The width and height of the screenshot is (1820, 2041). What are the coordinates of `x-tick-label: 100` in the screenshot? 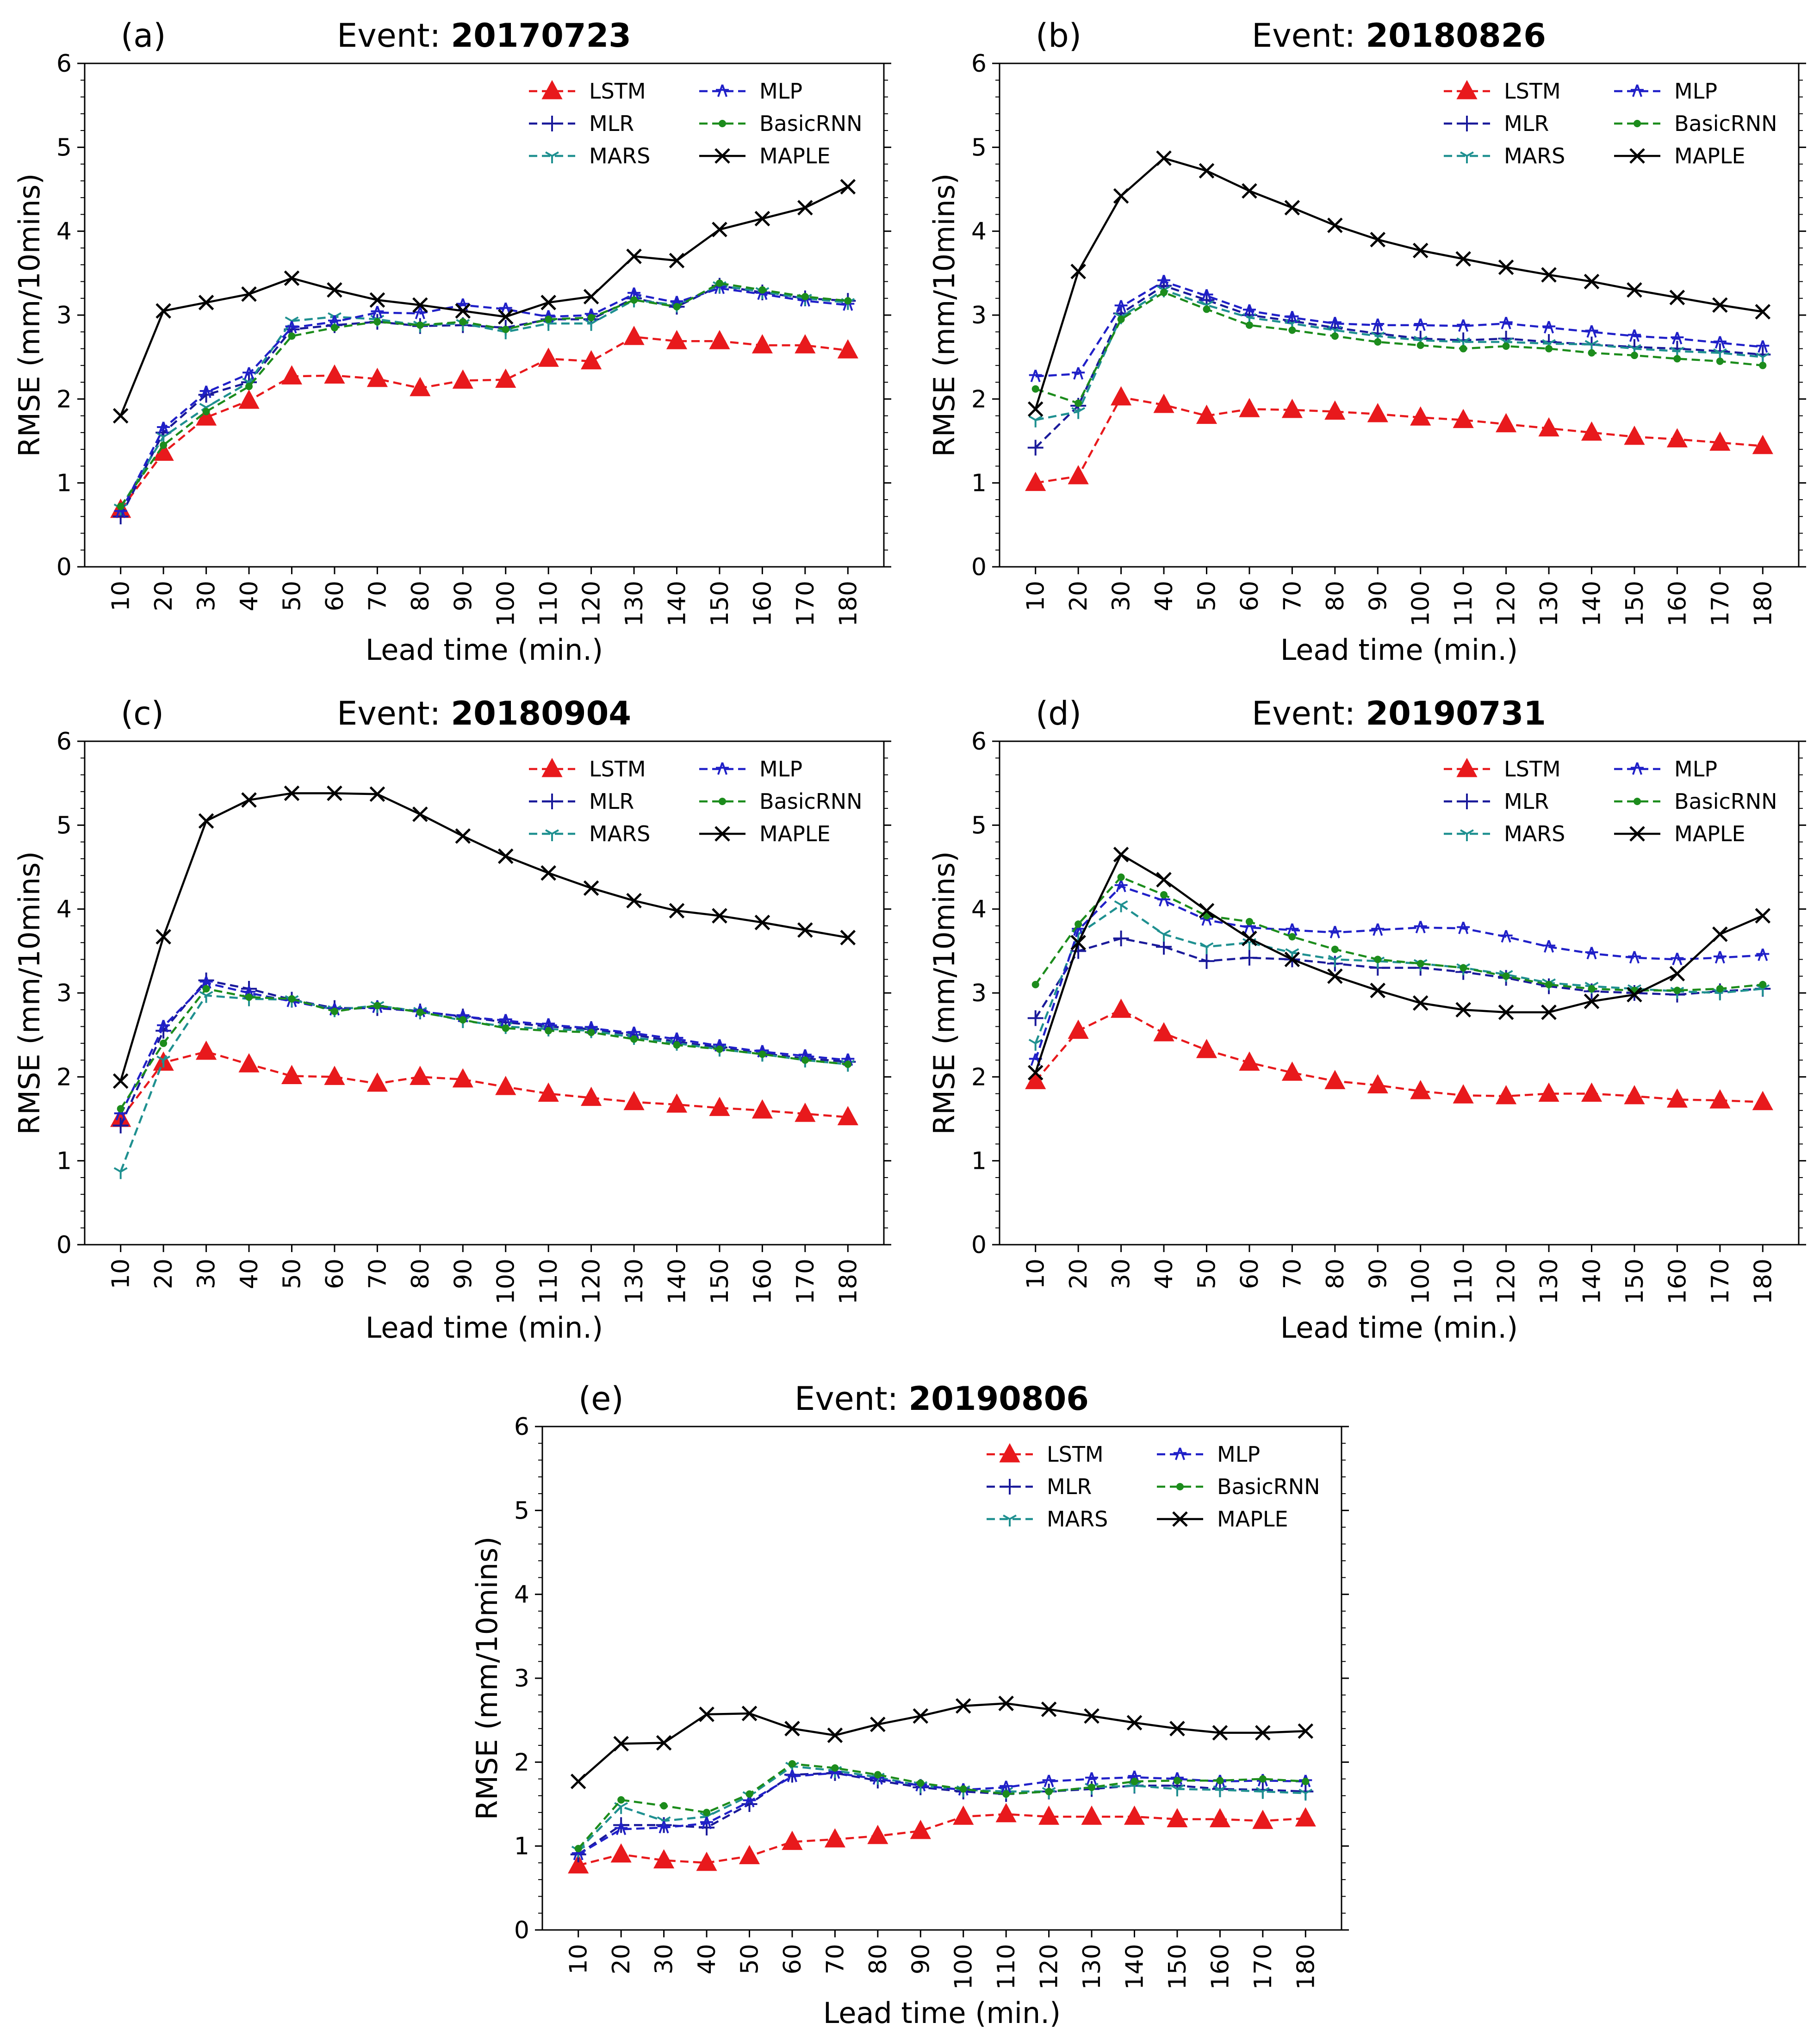 It's located at (964, 1967).